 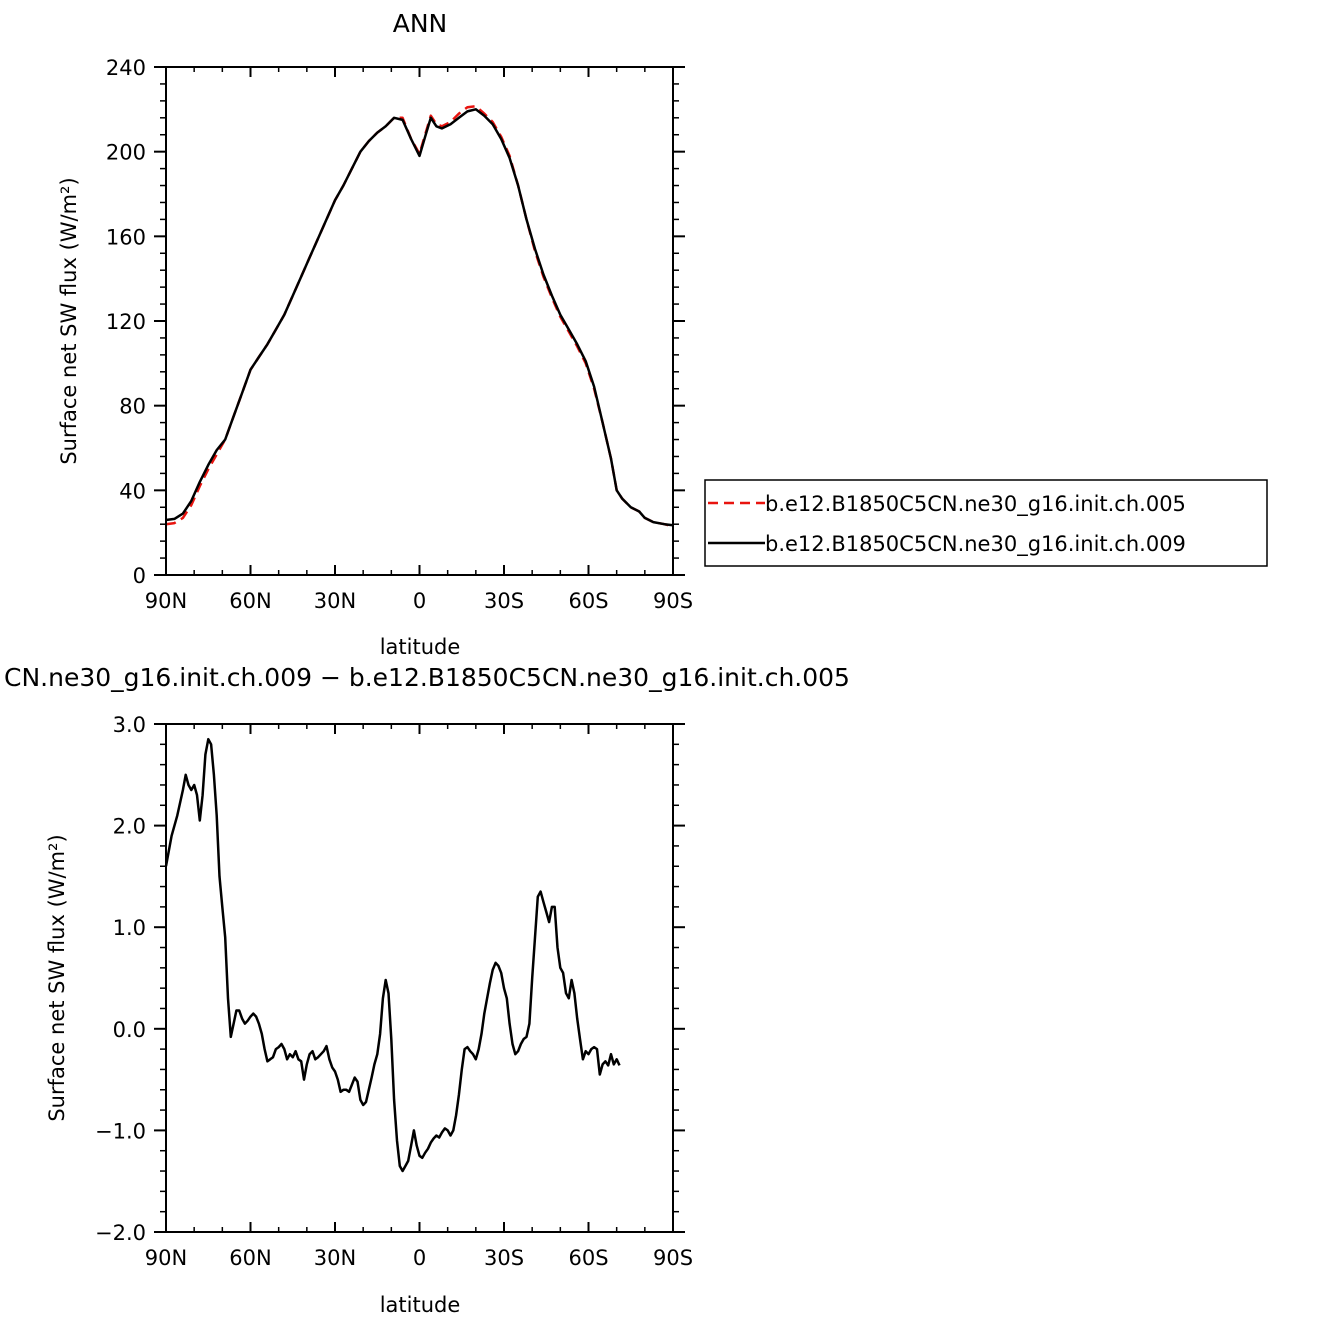 What do you see at coordinates (129, 827) in the screenshot?
I see `bottom-y-tick-label: 2.0` at bounding box center [129, 827].